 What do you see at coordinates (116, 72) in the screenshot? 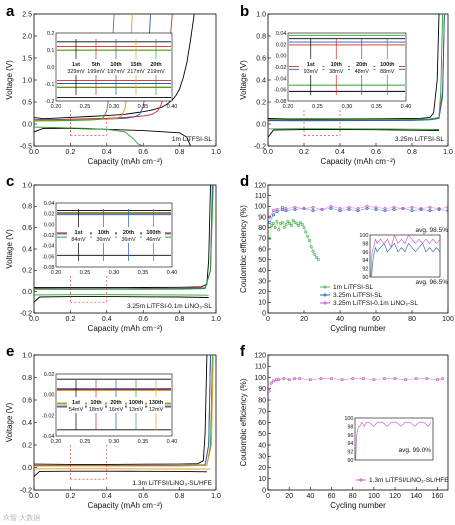
I see `overpotential-value: 197mV` at bounding box center [116, 72].